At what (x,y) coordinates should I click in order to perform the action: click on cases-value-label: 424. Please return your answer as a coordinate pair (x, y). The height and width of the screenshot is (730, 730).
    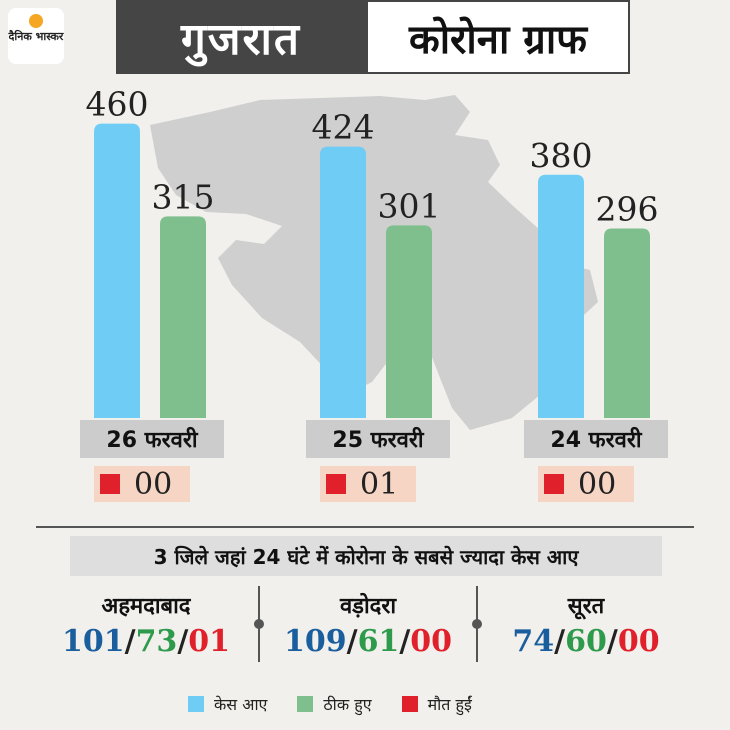
    Looking at the image, I should click on (343, 127).